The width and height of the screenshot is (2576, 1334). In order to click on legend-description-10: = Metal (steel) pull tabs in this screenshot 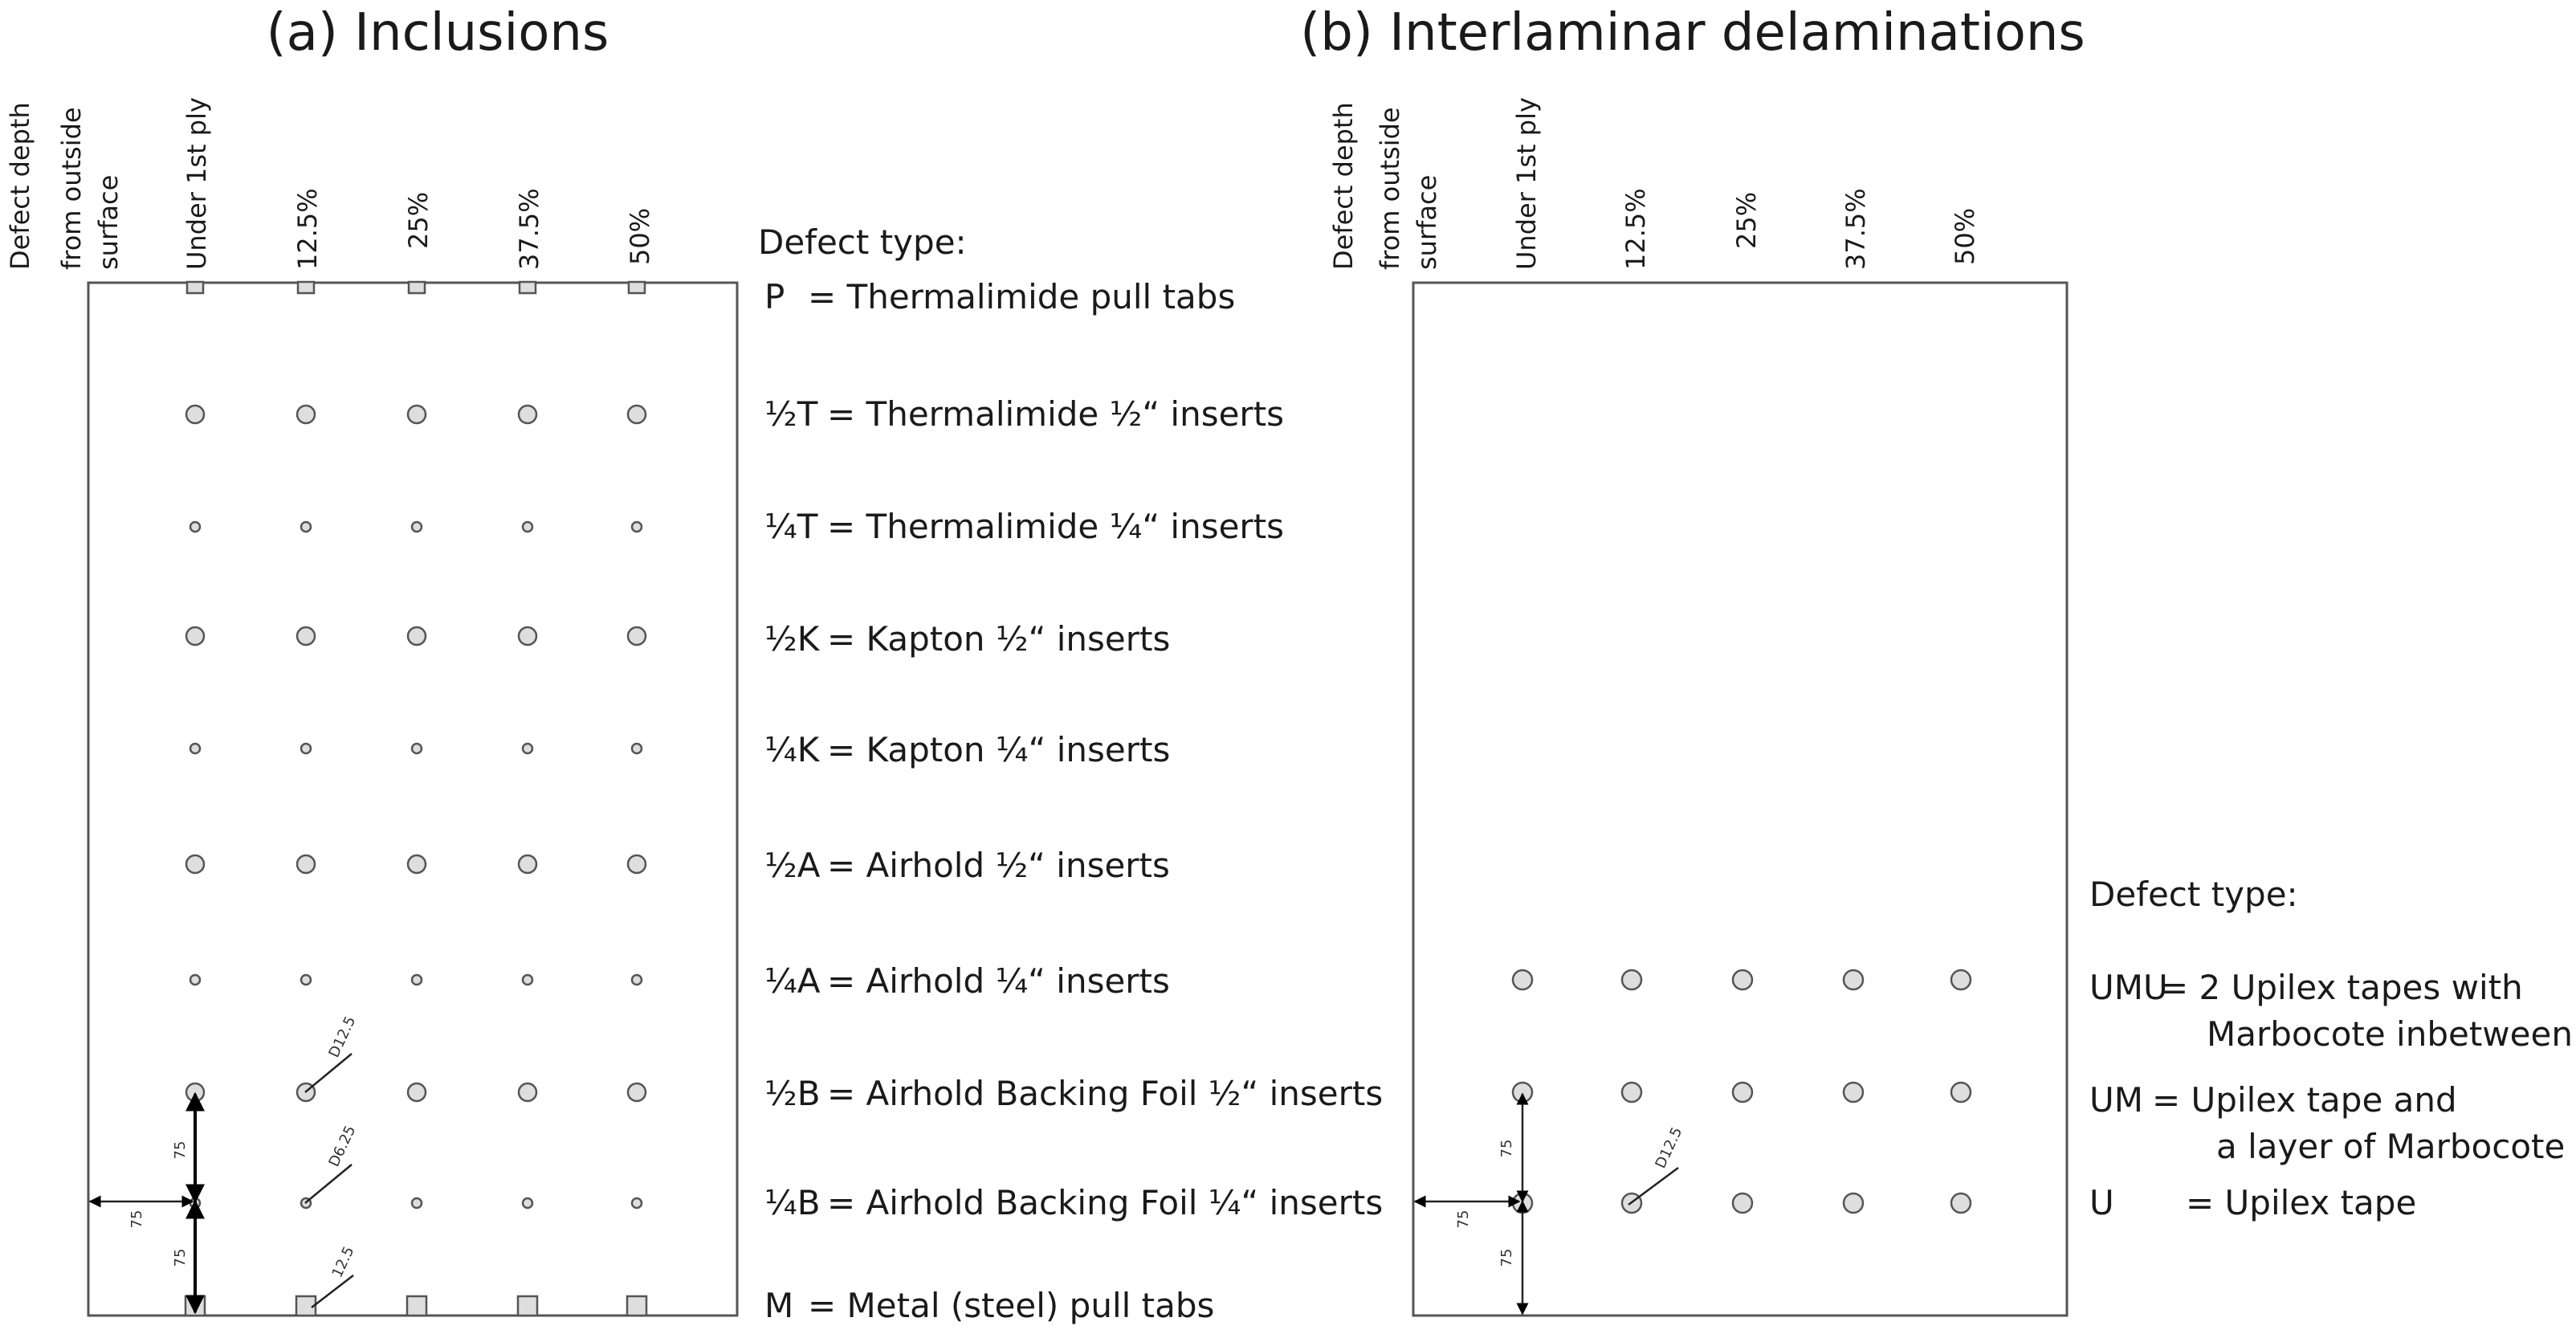, I will do `click(1011, 1306)`.